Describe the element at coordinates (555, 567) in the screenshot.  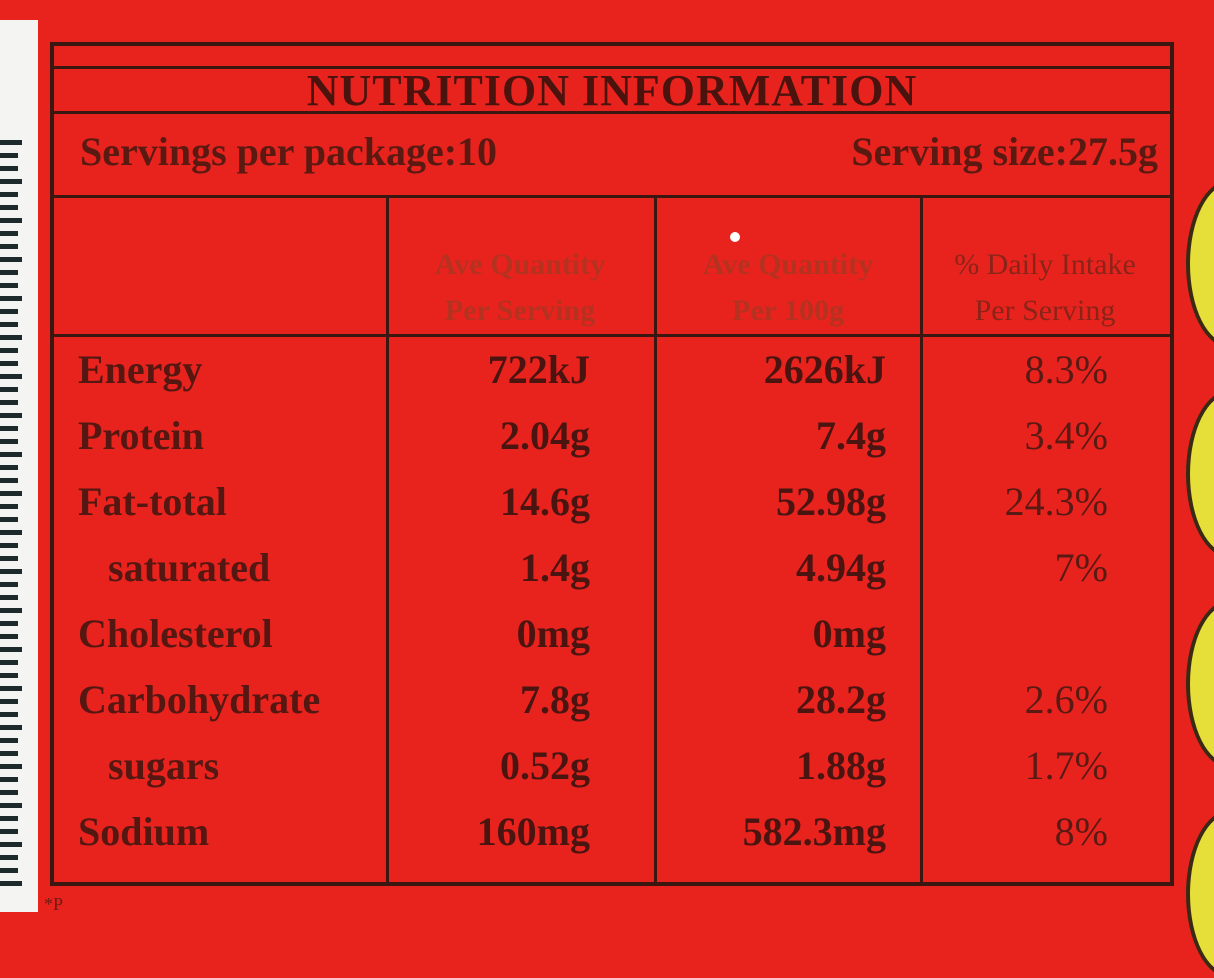
I see `per-serving-value: 1.4g` at that location.